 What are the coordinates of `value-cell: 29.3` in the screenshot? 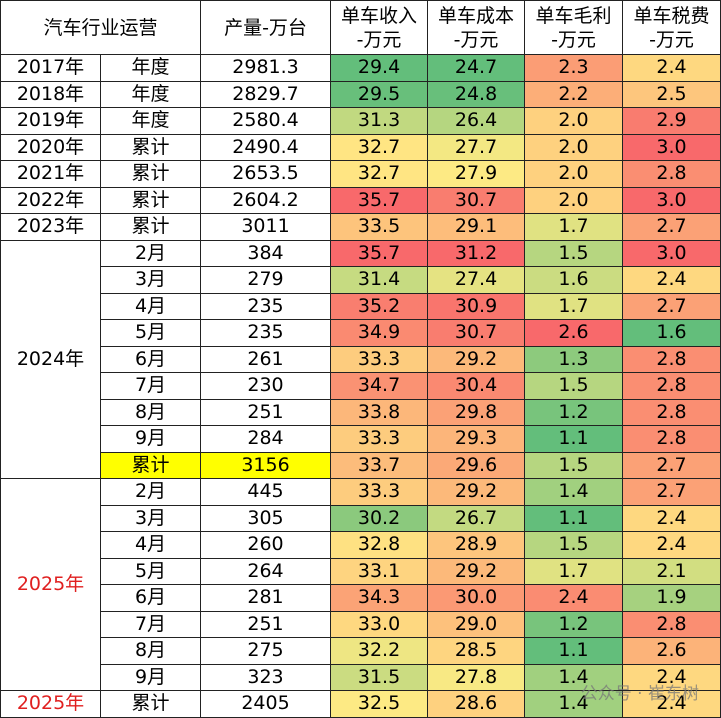 It's located at (476, 439).